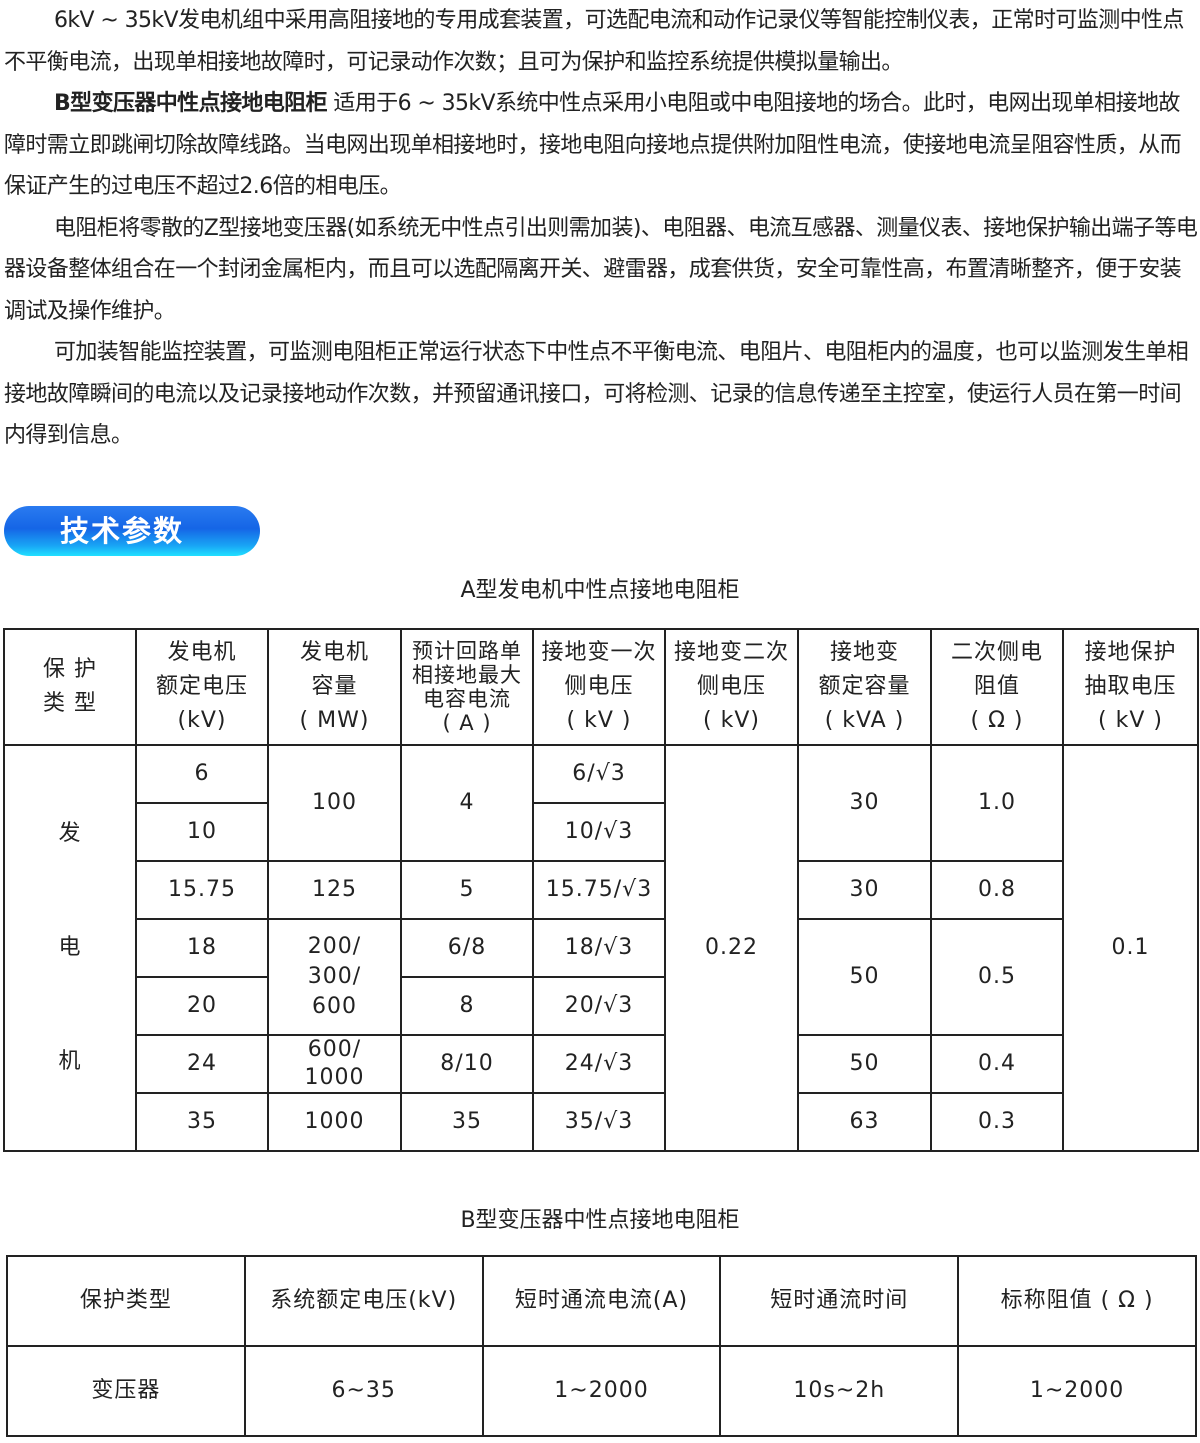  What do you see at coordinates (334, 890) in the screenshot?
I see `cell-capacity: 125` at bounding box center [334, 890].